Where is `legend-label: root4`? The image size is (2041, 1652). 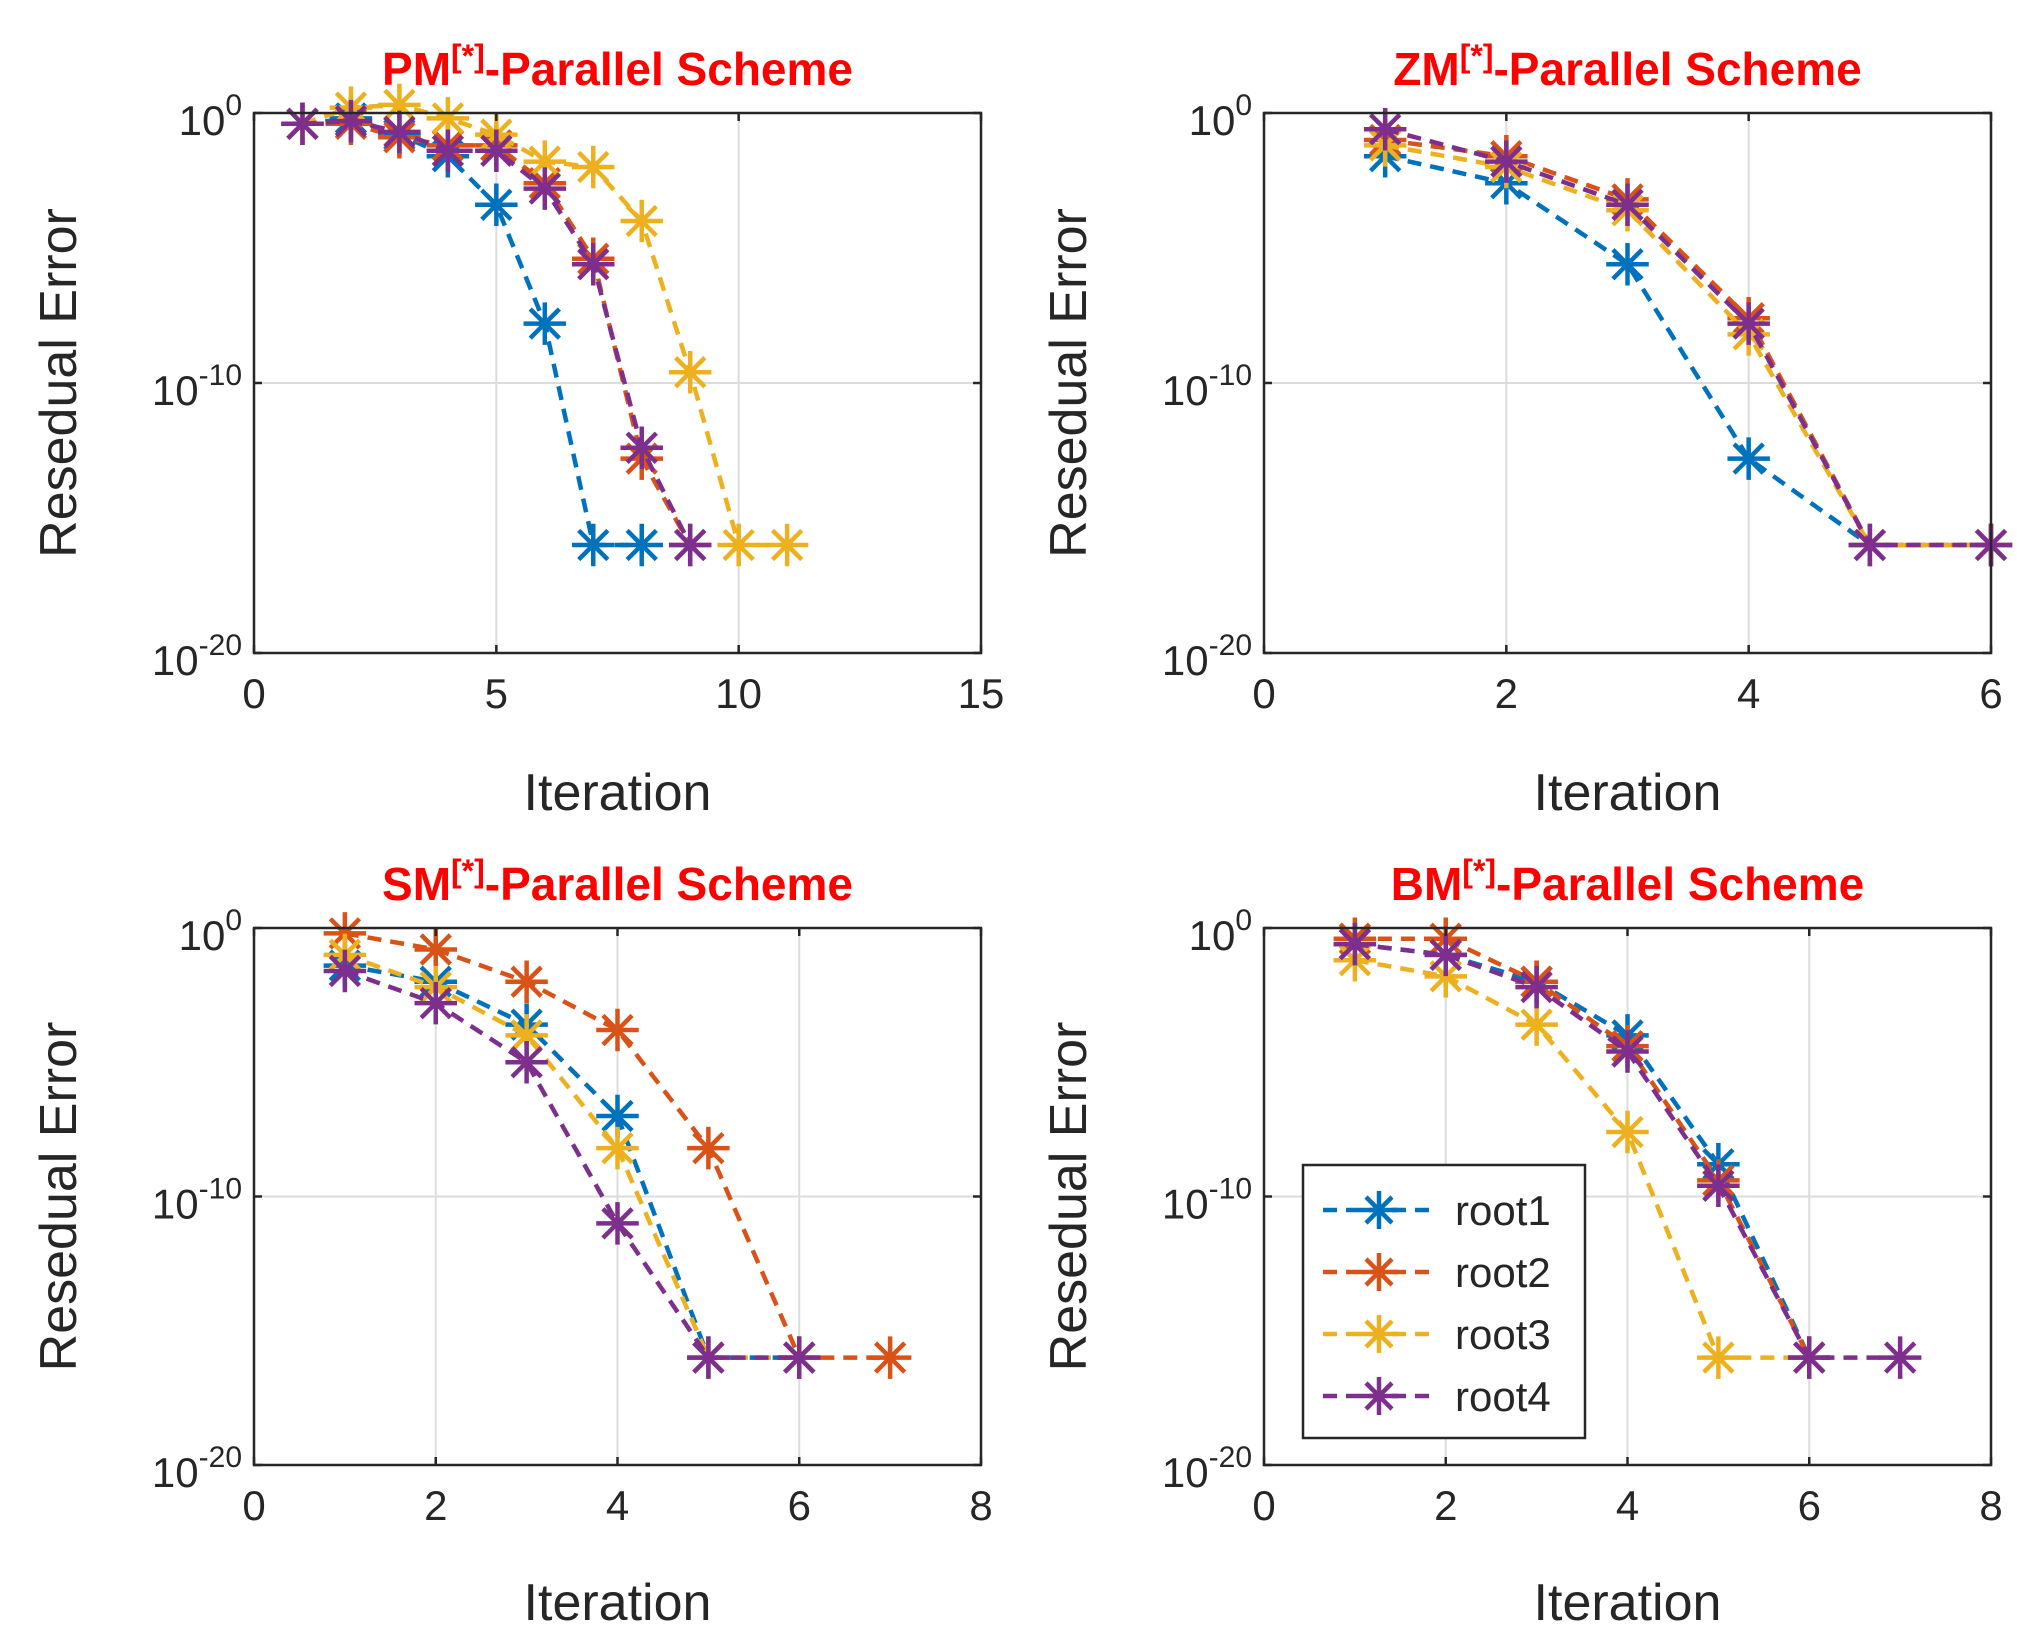 legend-label: root4 is located at coordinates (1503, 1396).